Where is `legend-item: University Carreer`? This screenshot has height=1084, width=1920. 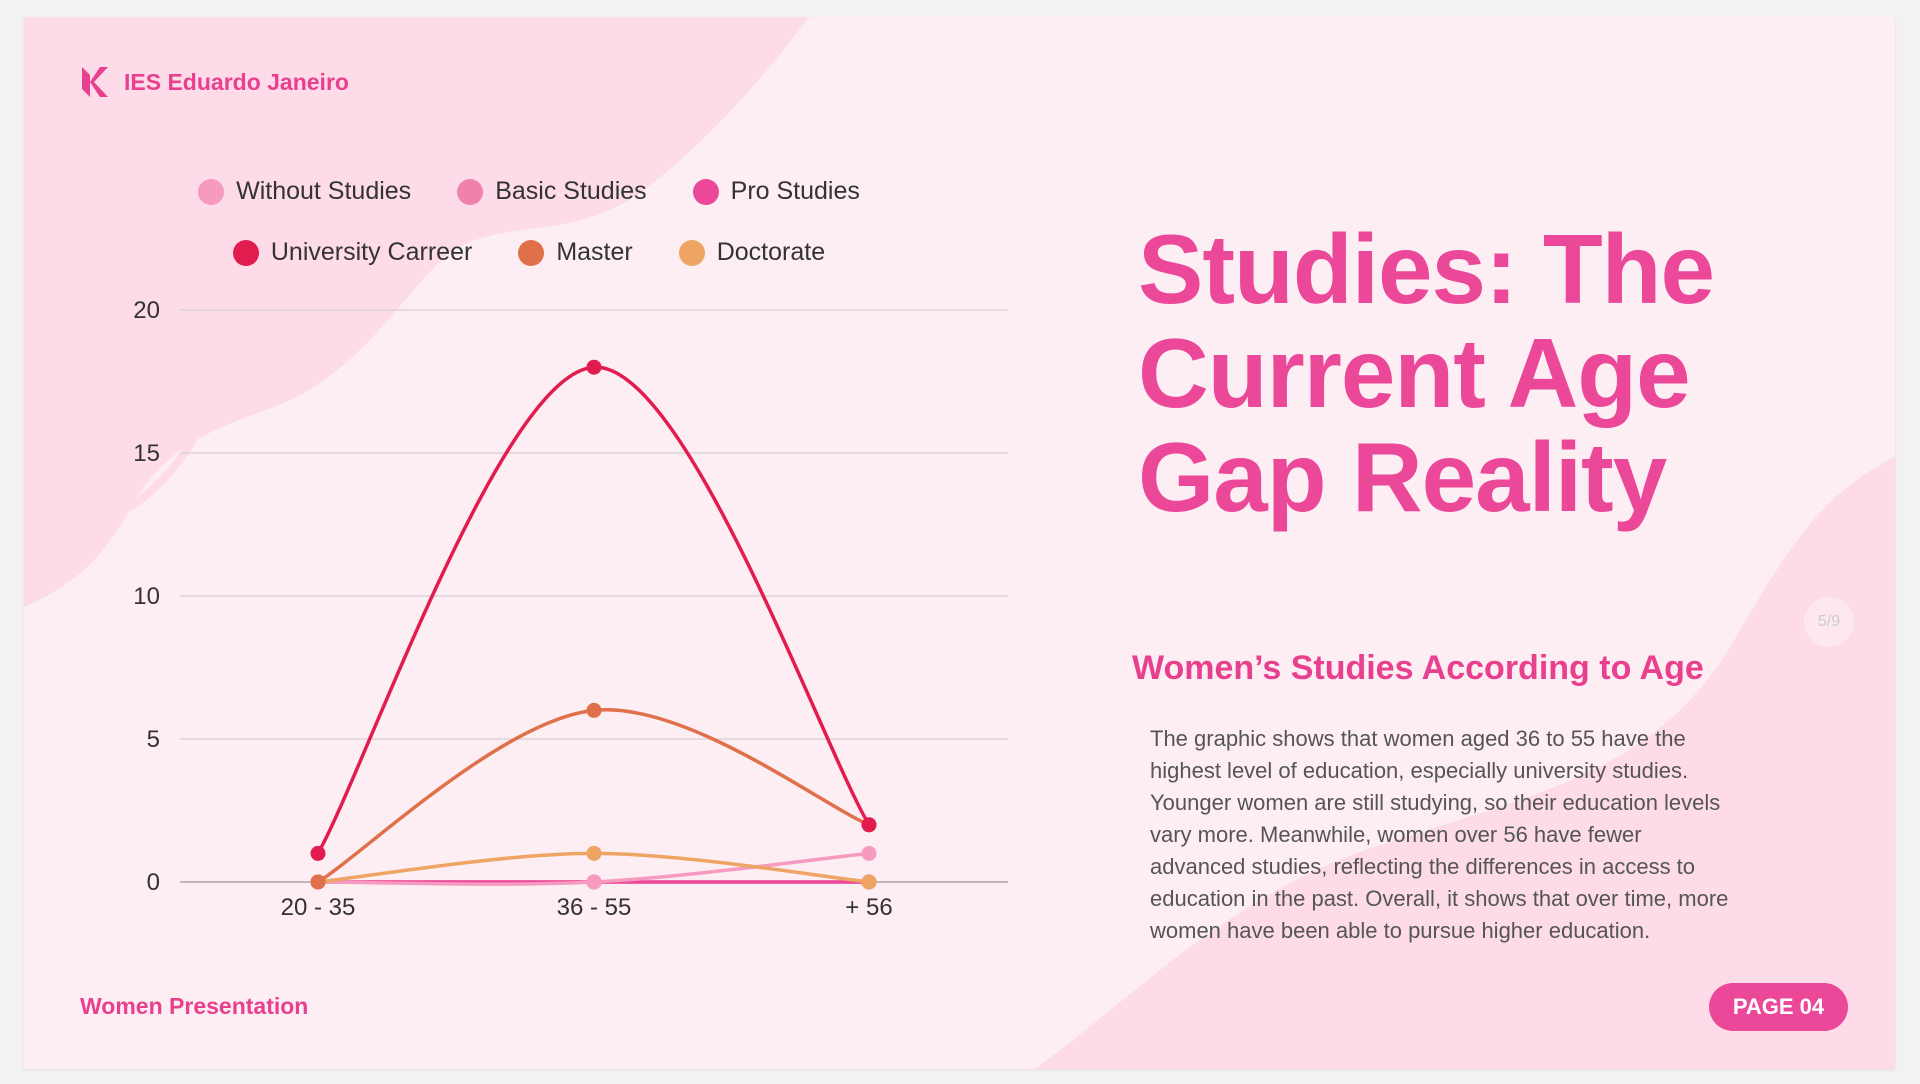
legend-item: University Carreer is located at coordinates (352, 252).